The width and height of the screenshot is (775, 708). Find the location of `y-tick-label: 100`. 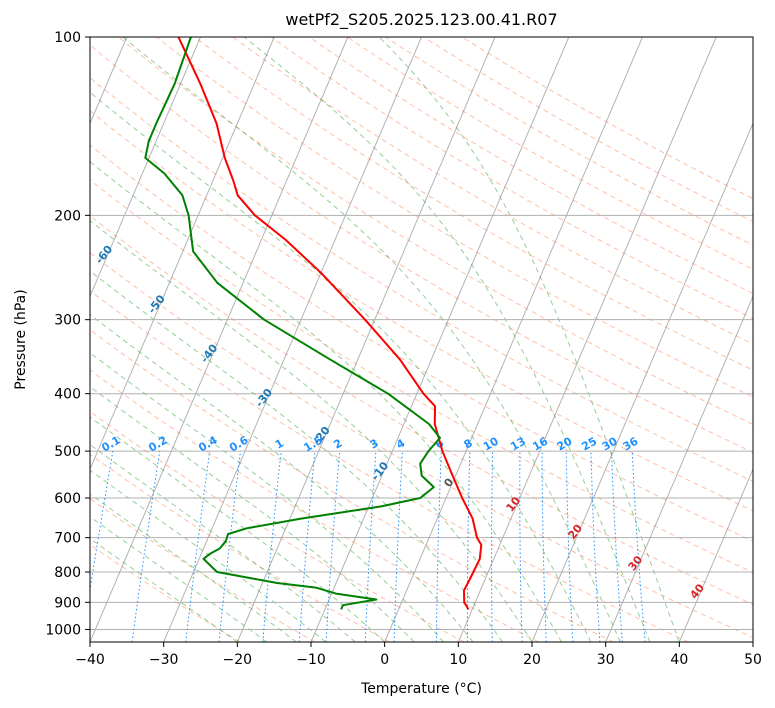

y-tick-label: 100 is located at coordinates (67, 38).